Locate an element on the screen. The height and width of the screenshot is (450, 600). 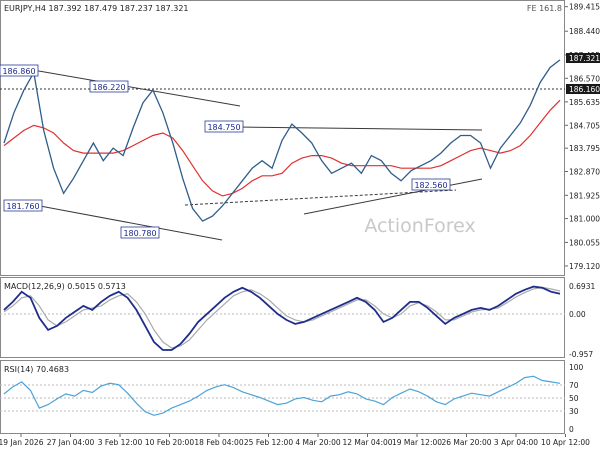
time-tick-label: 12 Mar 04:00 is located at coordinates (367, 442).